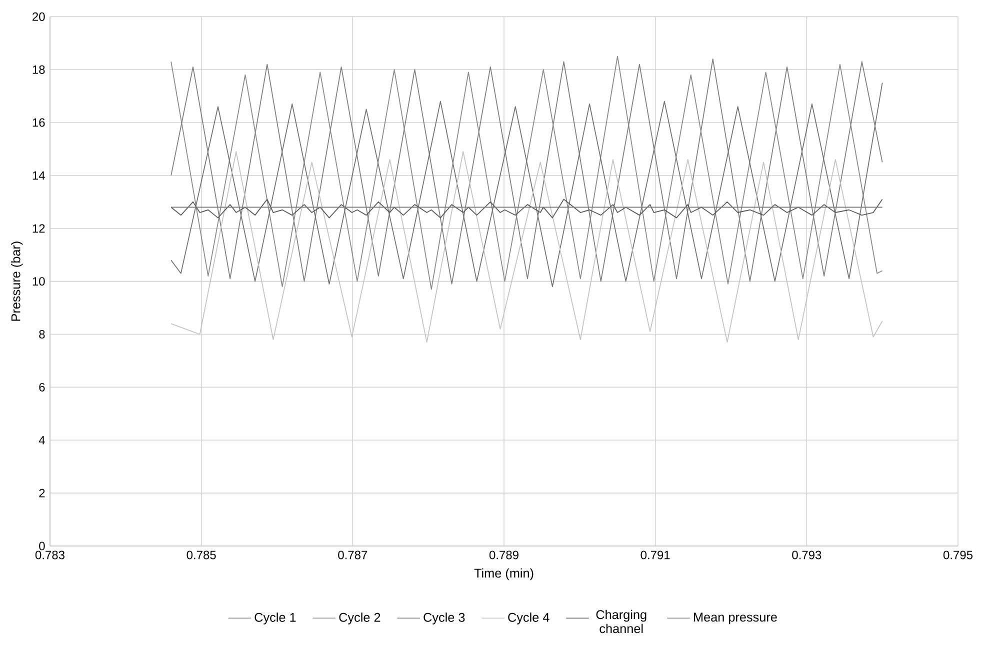  What do you see at coordinates (353, 555) in the screenshot?
I see `x-tick-label: 0.787` at bounding box center [353, 555].